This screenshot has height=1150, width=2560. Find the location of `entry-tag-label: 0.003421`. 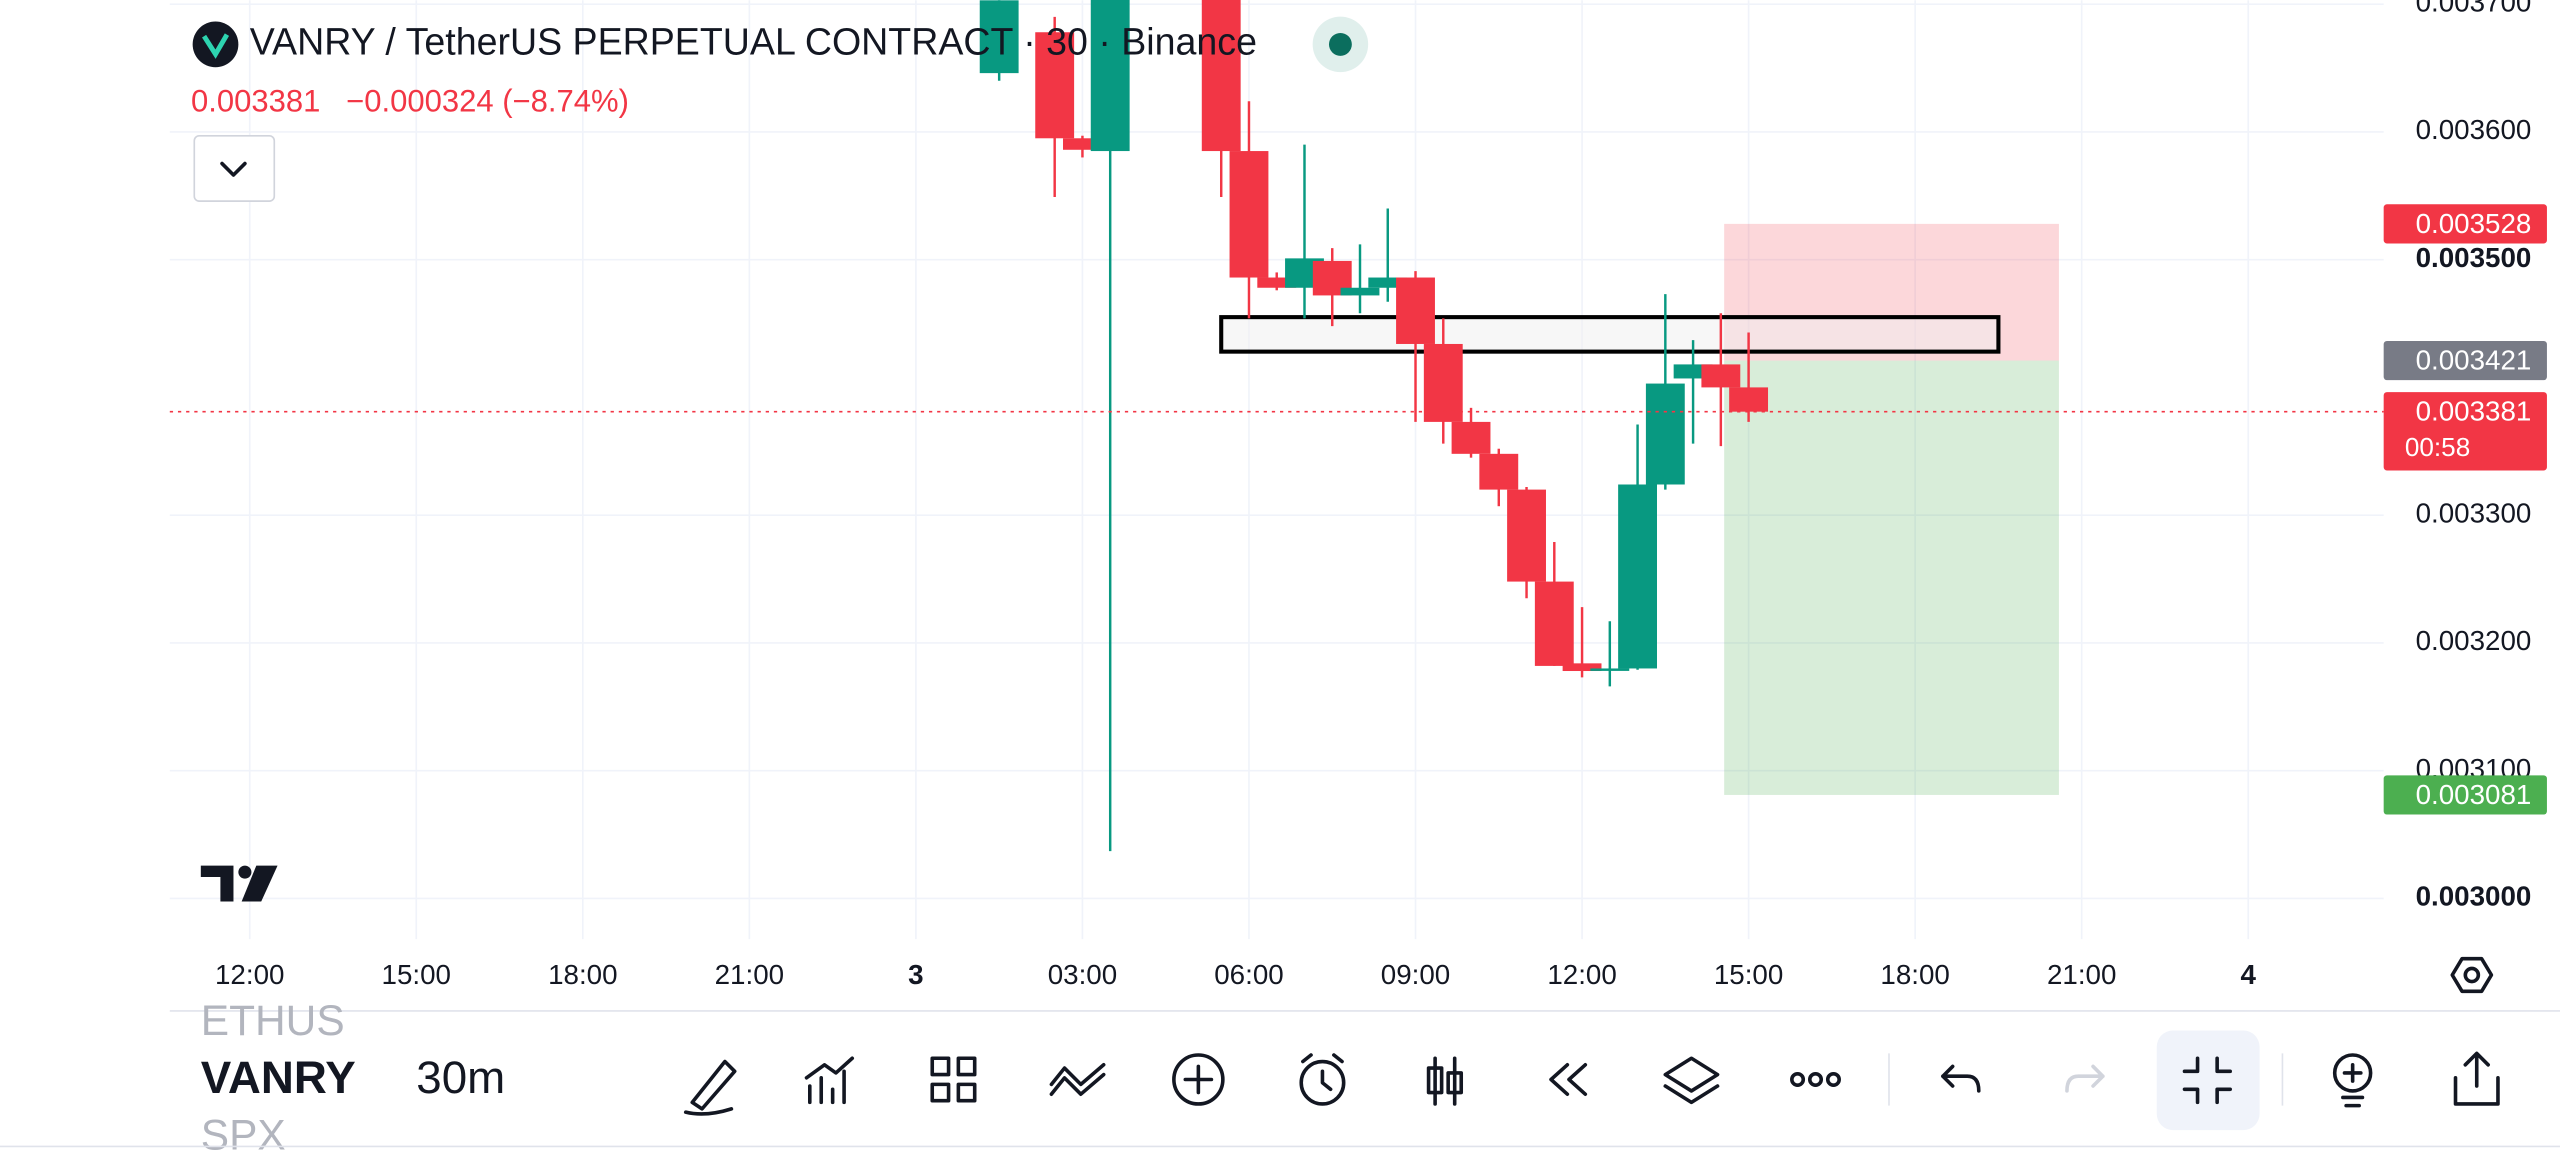

entry-tag-label: 0.003421 is located at coordinates (2474, 360).